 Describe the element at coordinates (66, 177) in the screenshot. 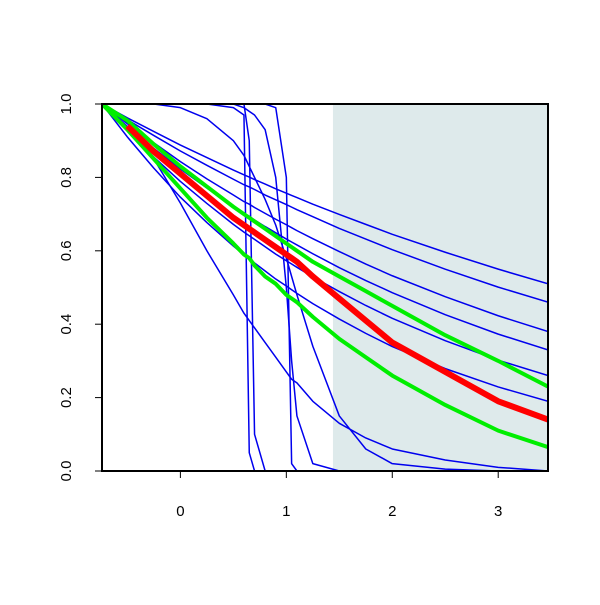

I see `y-tick-label: 0.8` at that location.